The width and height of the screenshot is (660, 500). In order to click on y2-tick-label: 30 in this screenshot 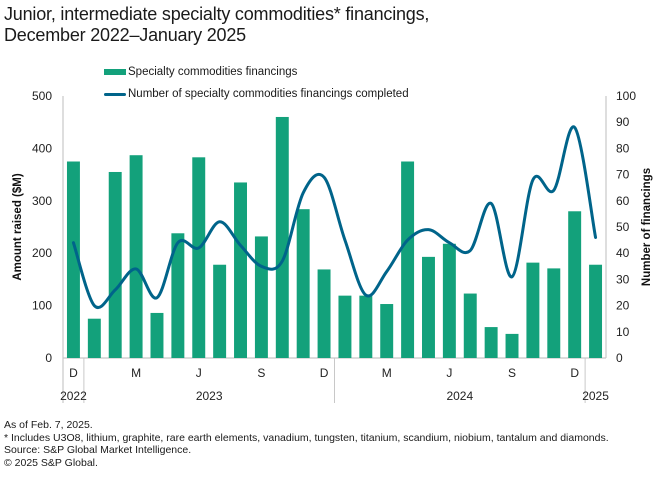, I will do `click(623, 279)`.